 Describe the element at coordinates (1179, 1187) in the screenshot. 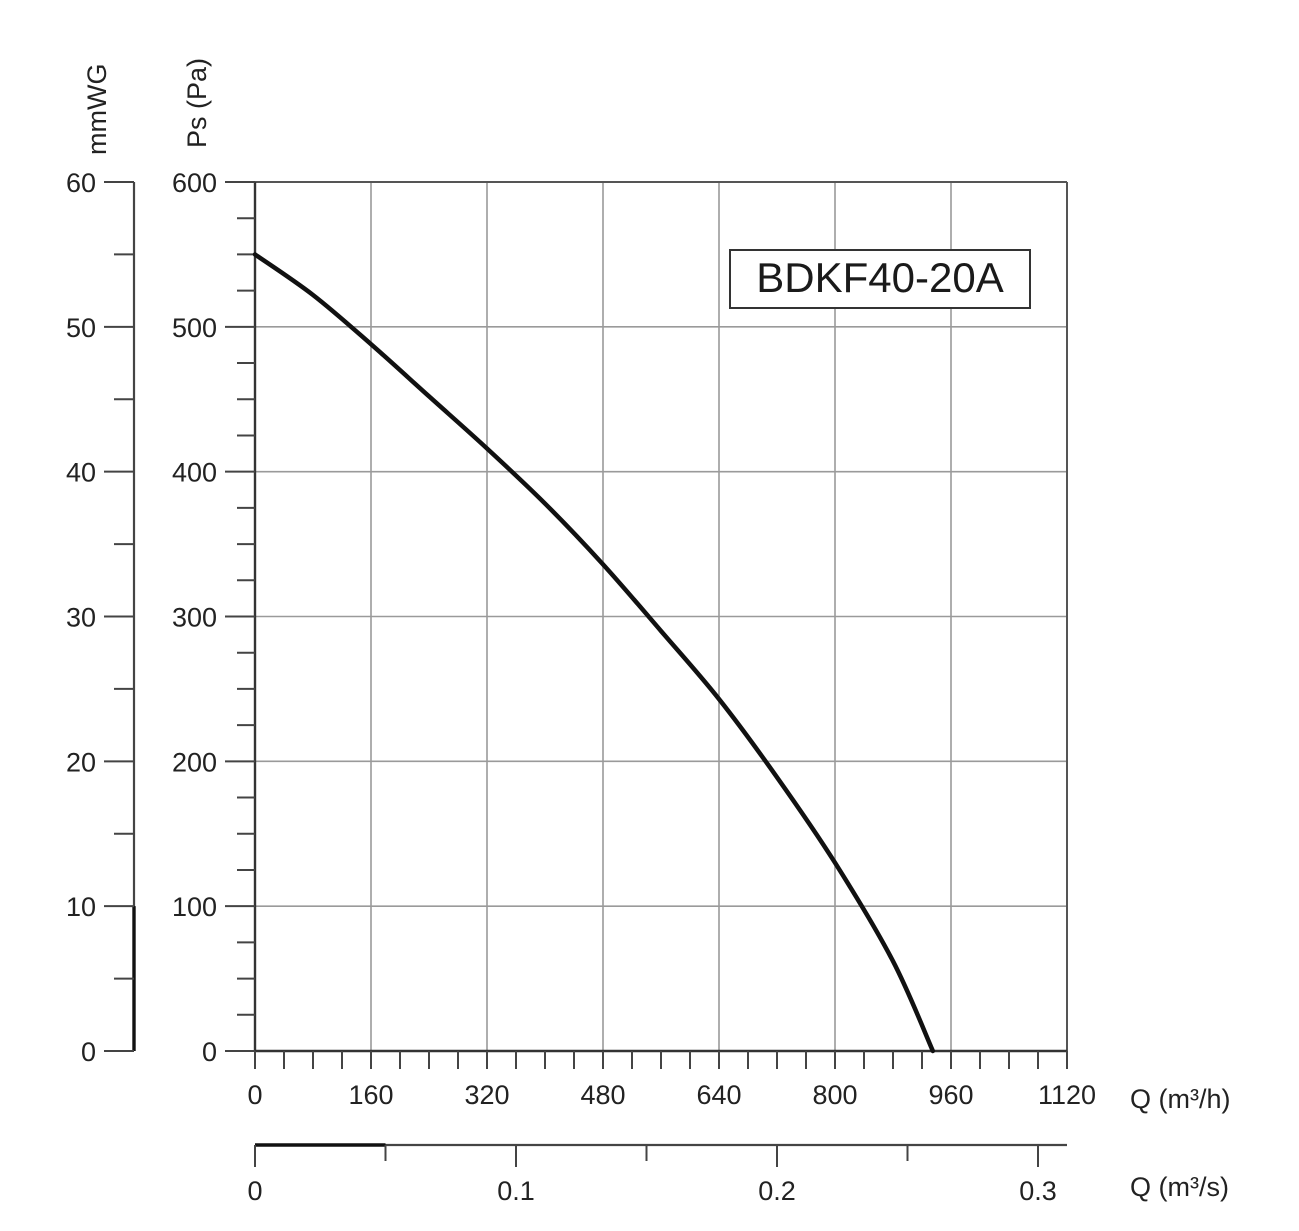

I see `x-secondary-axis-title: Q (m³/s)` at that location.